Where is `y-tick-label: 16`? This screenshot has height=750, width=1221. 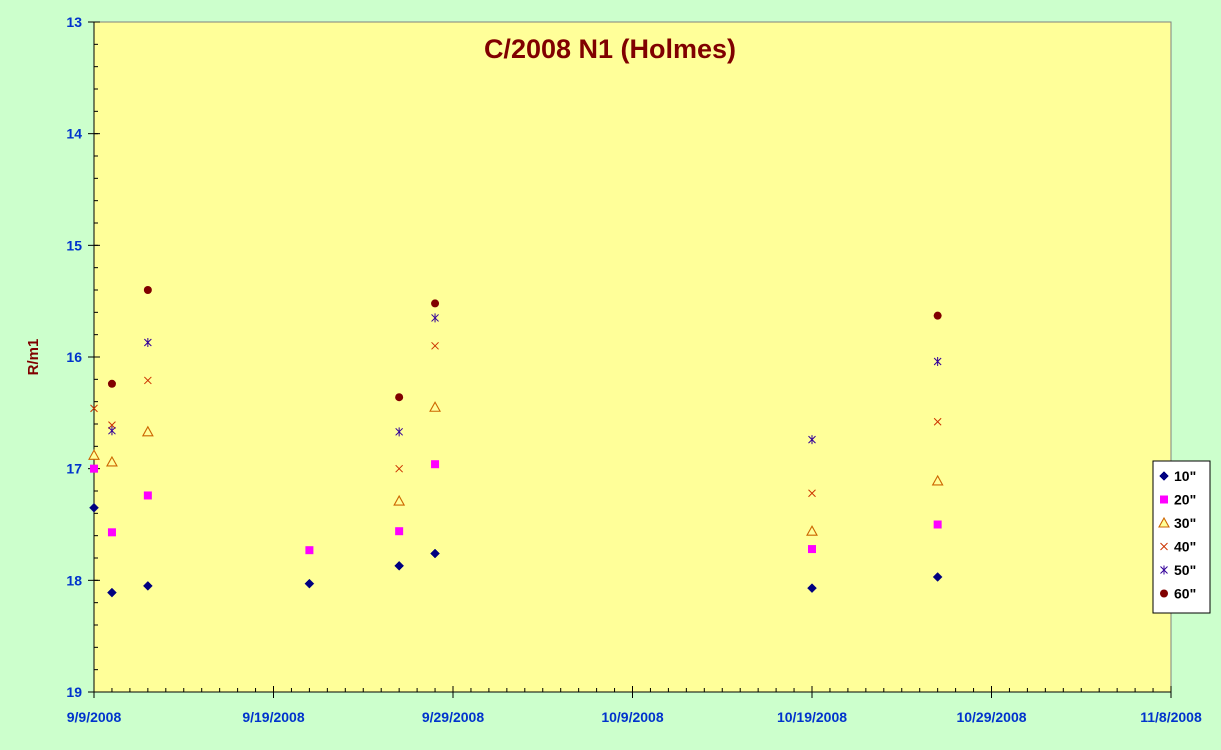
y-tick-label: 16 is located at coordinates (74, 357).